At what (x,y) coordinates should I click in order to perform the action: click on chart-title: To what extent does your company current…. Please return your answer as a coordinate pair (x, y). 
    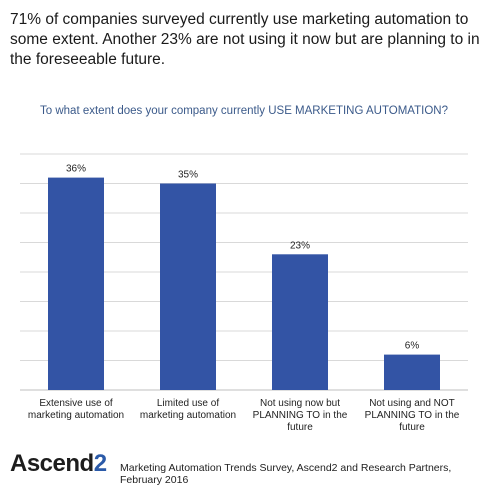
    Looking at the image, I should click on (244, 111).